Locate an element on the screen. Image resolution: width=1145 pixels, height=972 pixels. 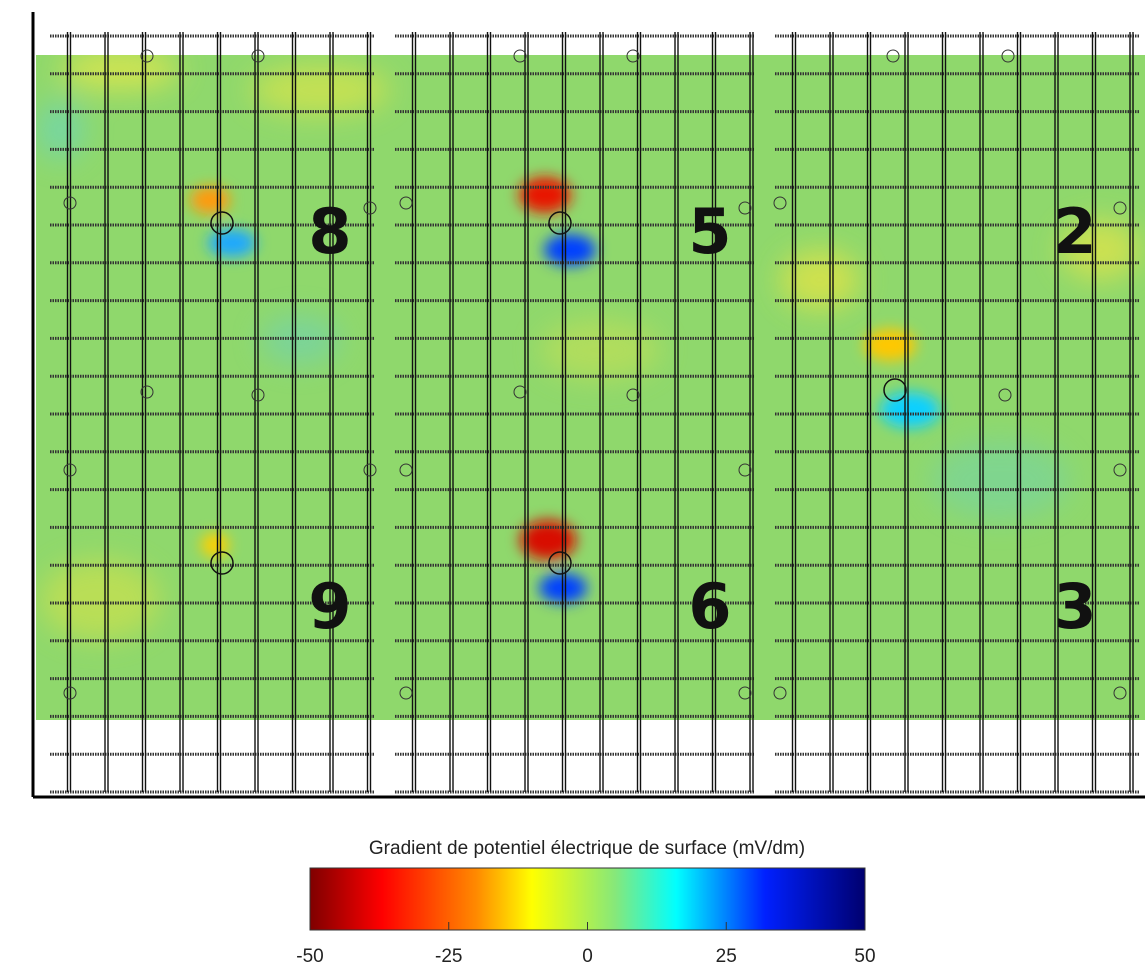
colorbar is located at coordinates (587, 899).